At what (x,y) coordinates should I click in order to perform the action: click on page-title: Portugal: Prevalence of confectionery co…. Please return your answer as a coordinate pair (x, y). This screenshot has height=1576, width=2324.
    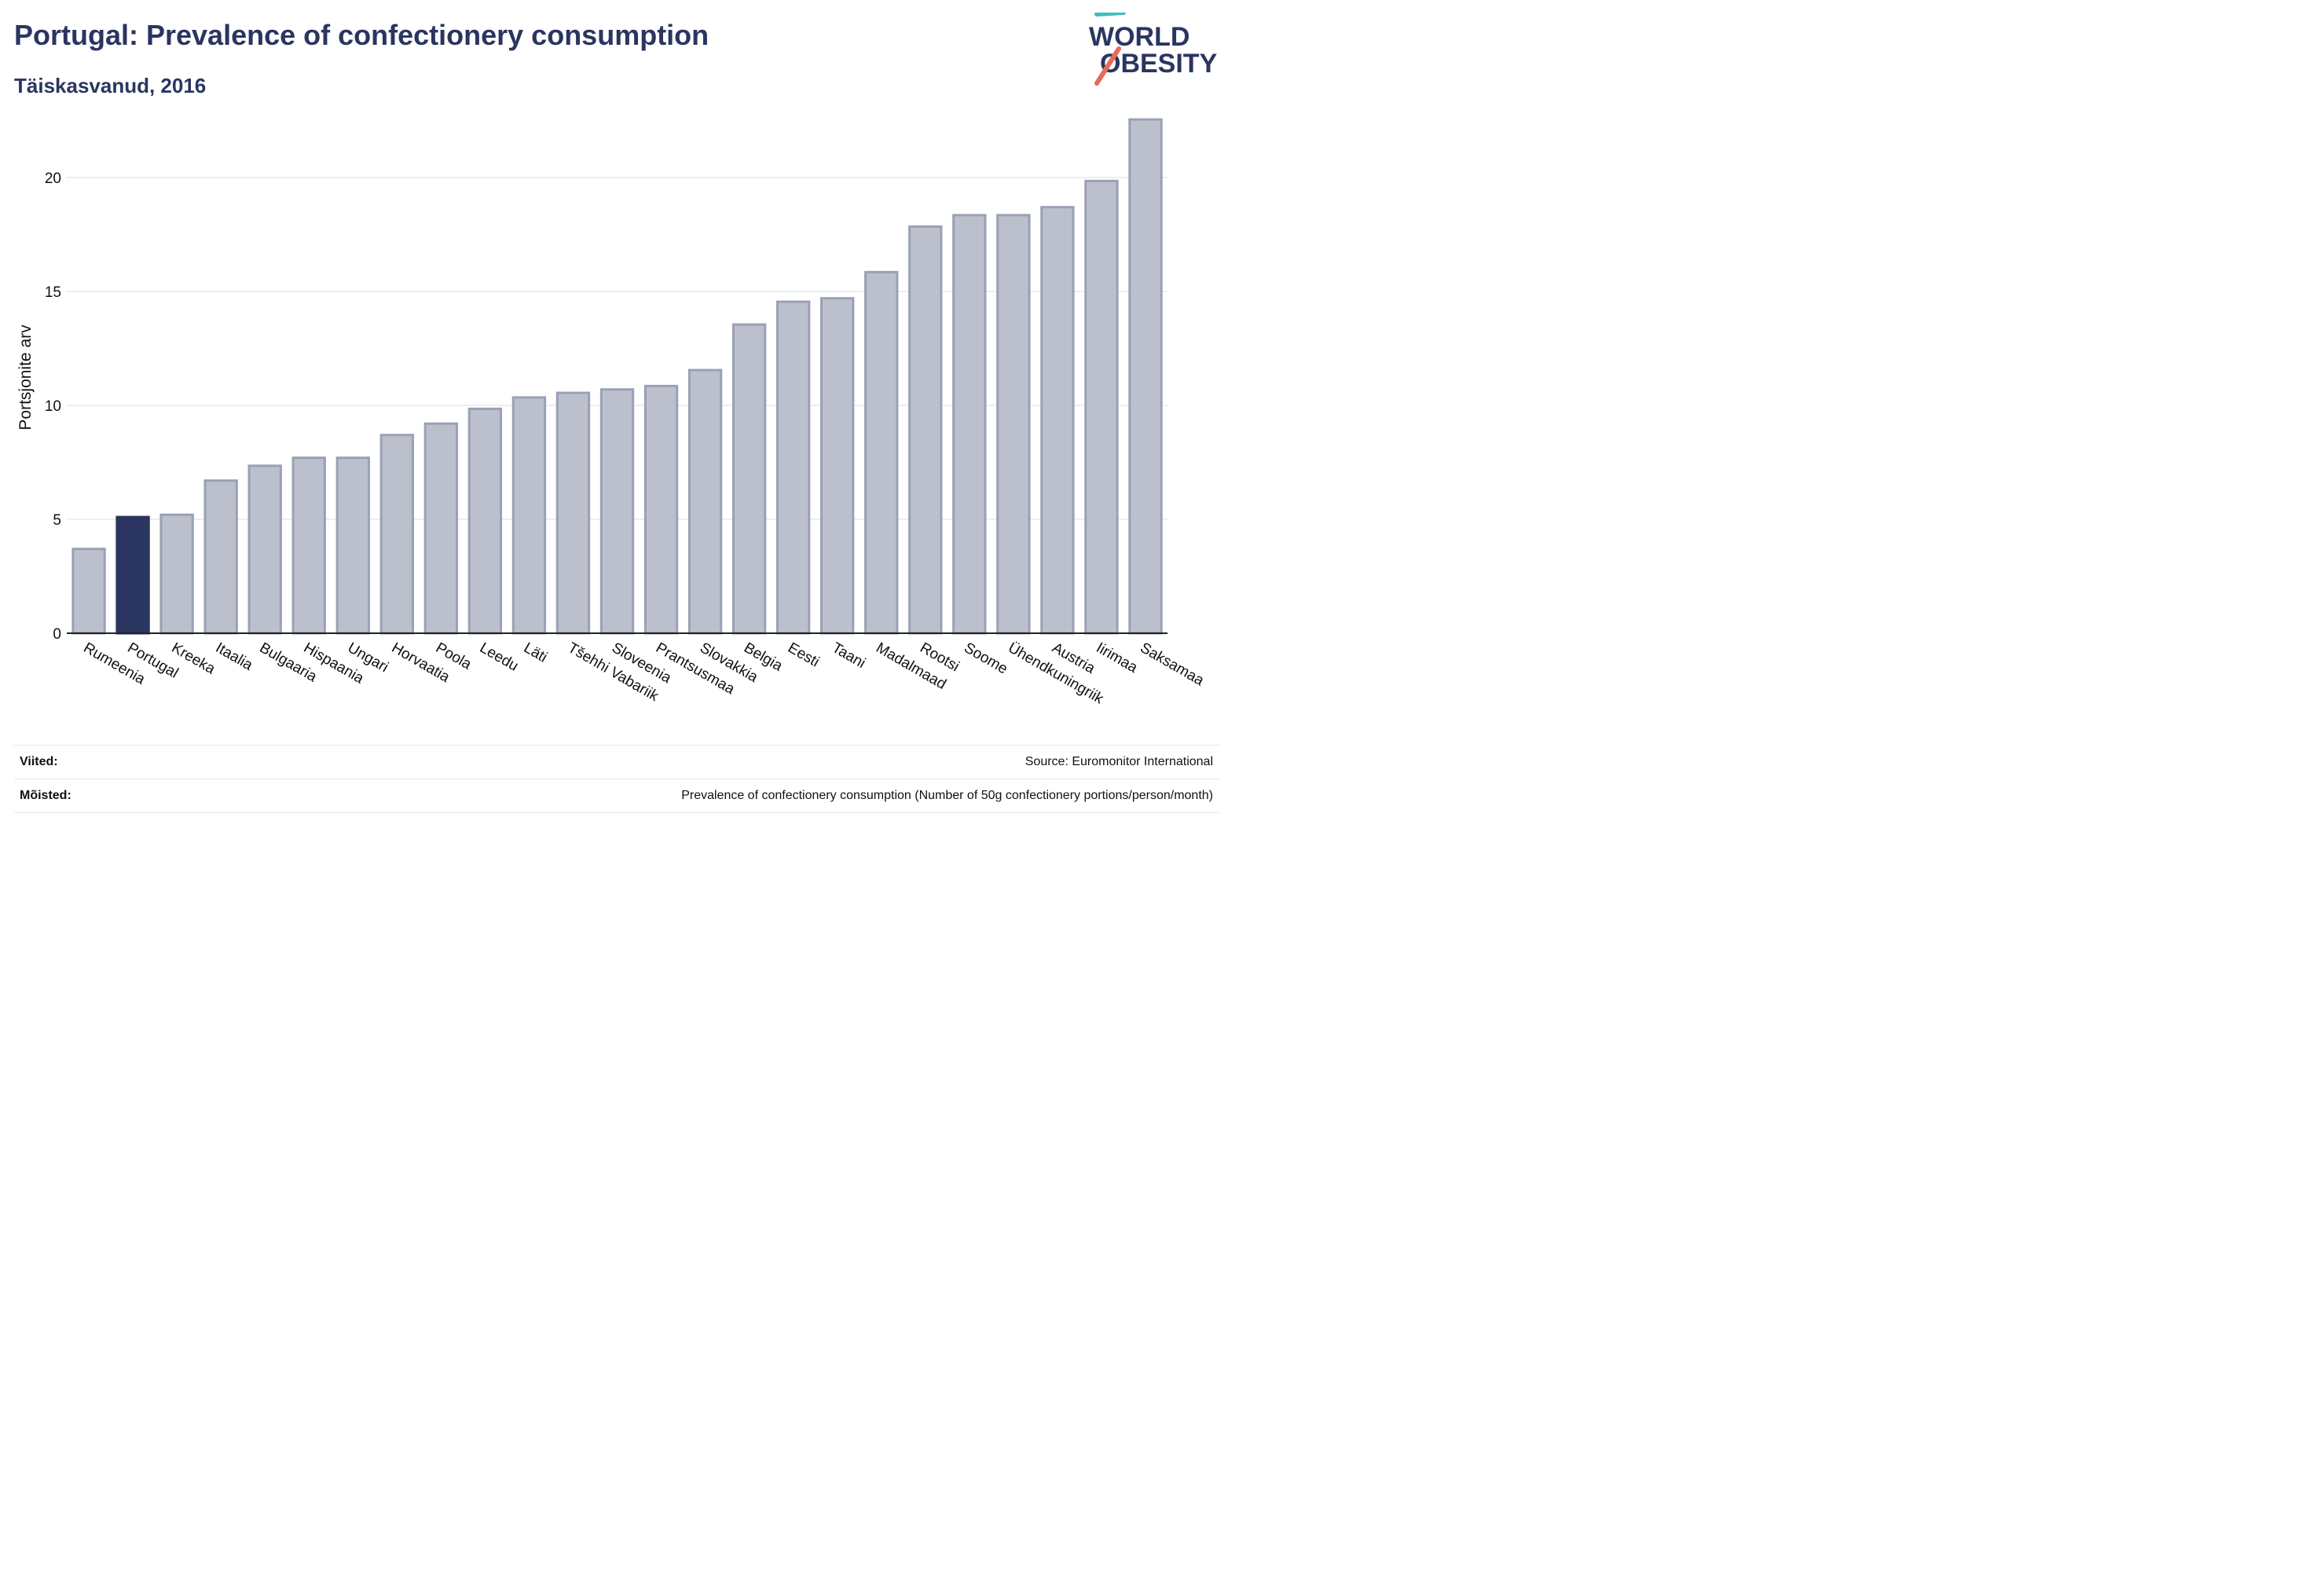
    Looking at the image, I should click on (361, 35).